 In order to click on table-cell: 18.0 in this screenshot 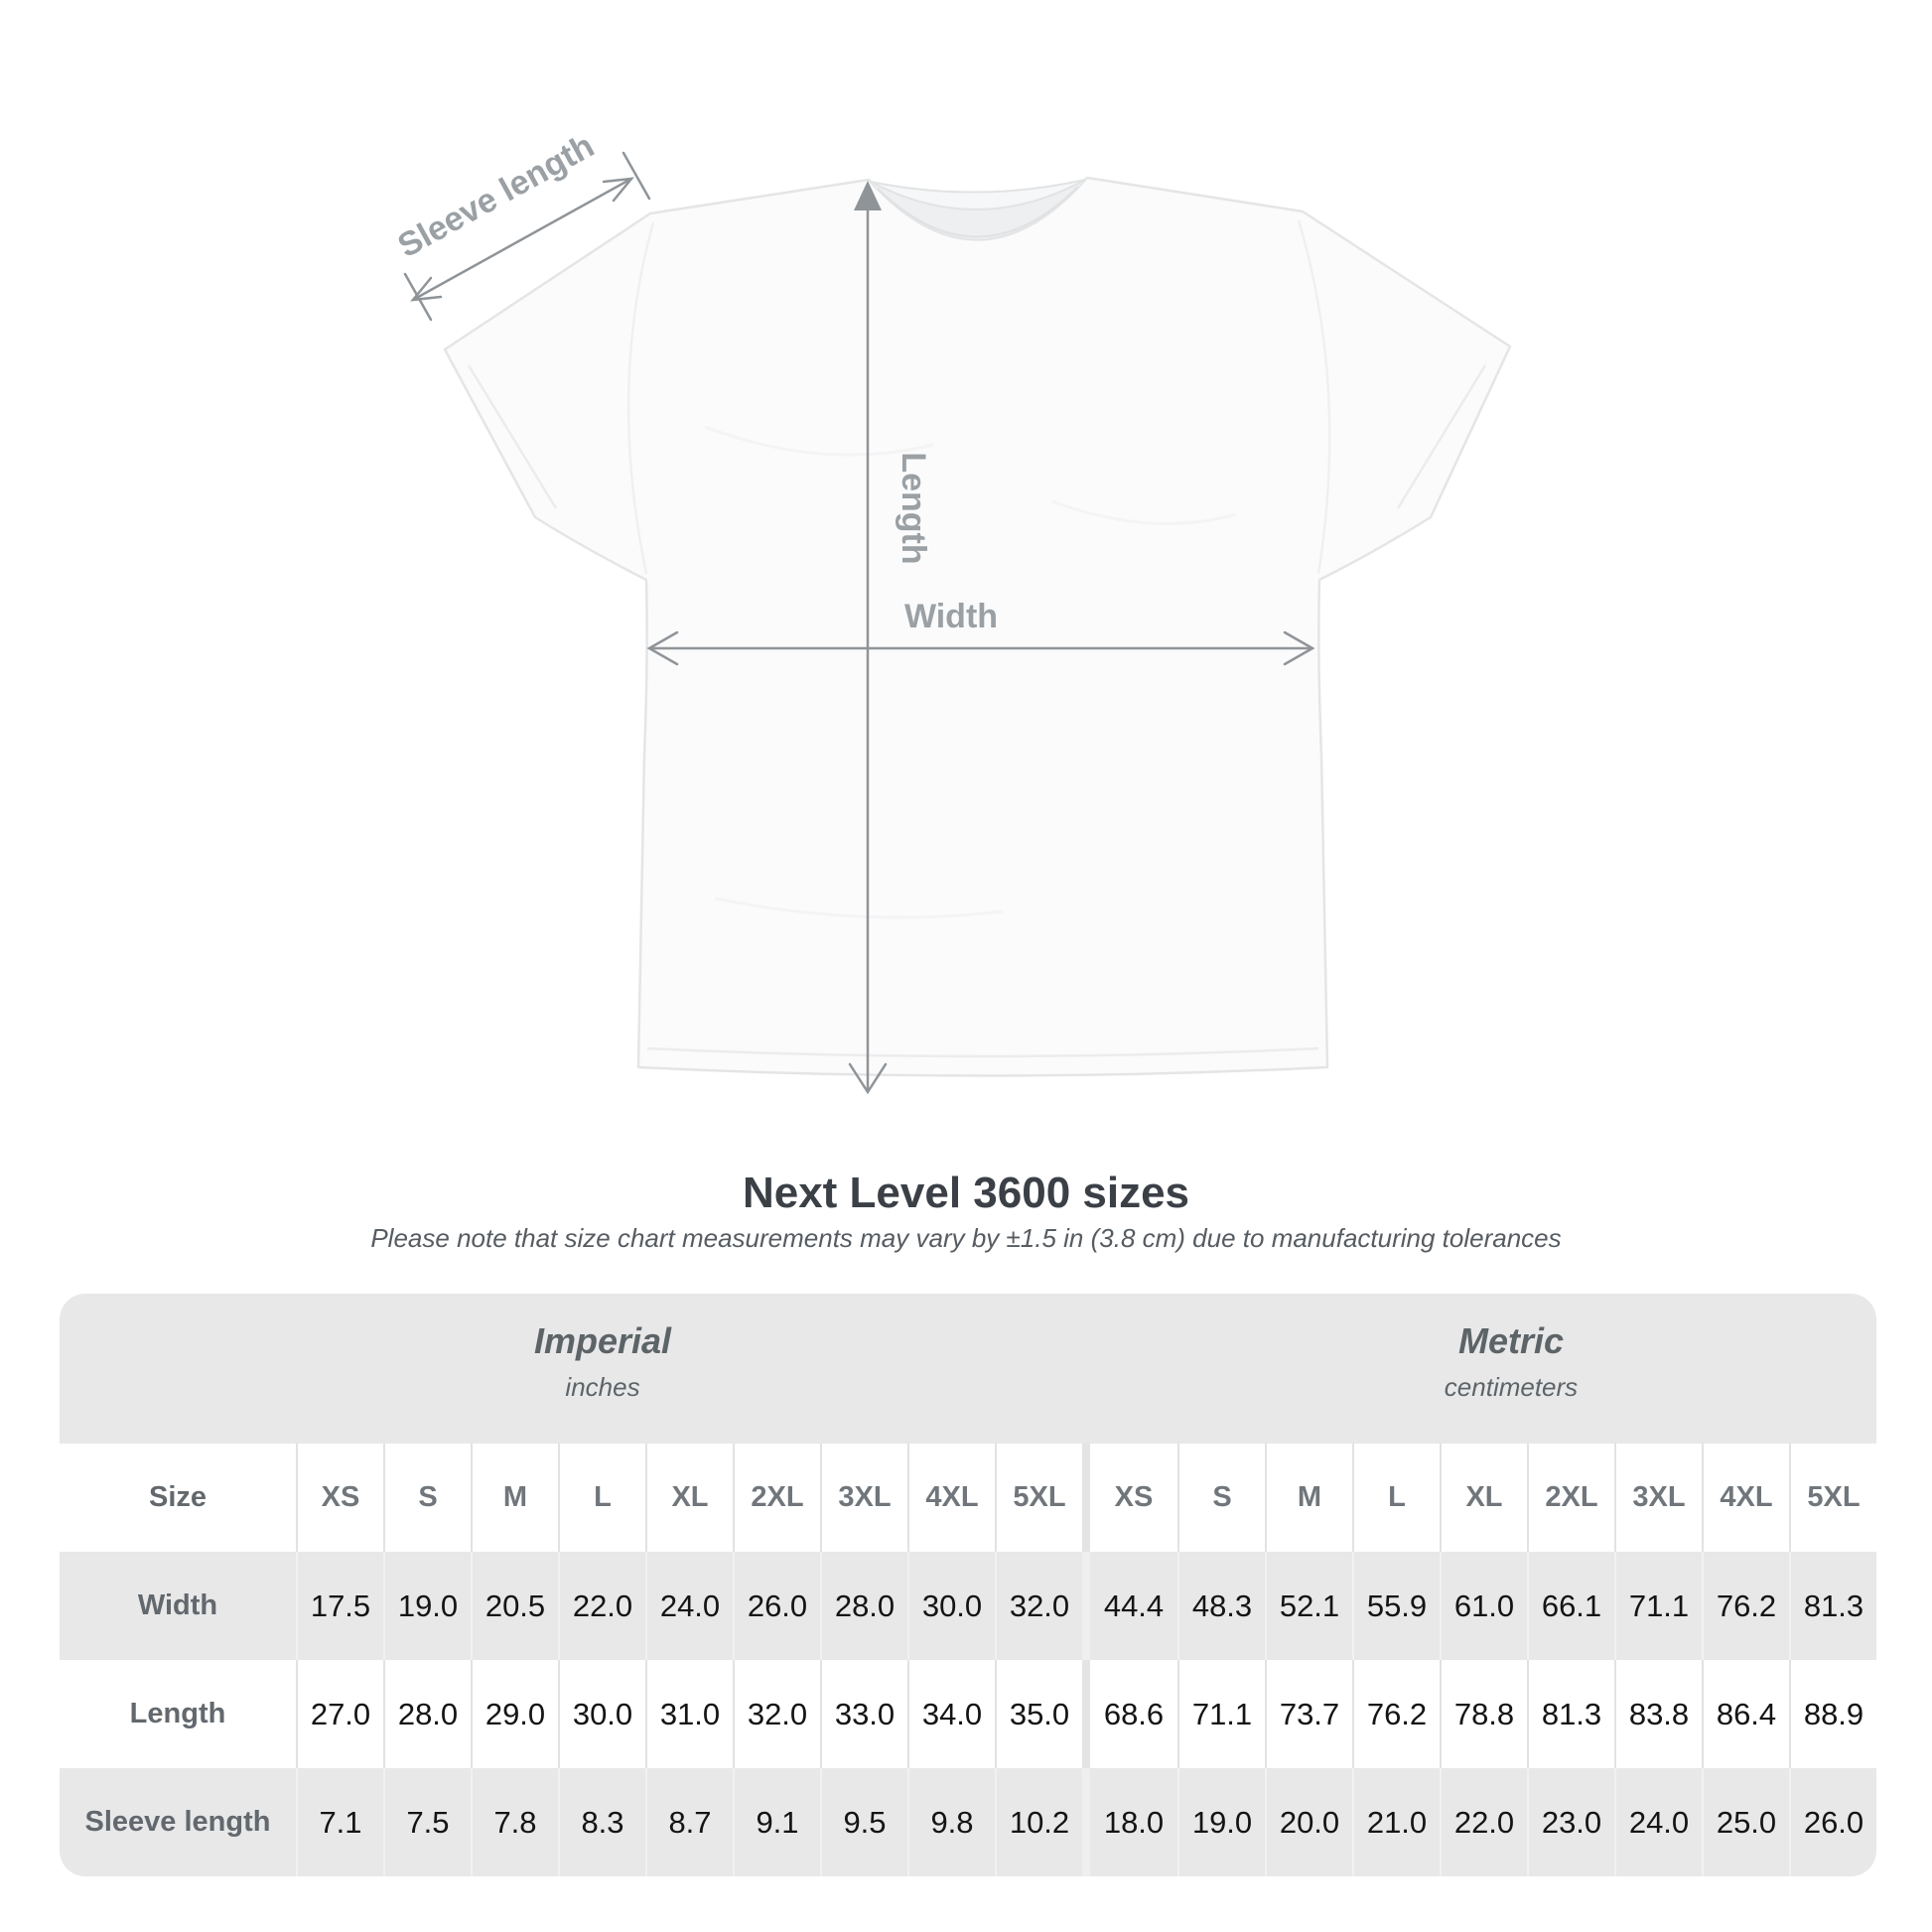, I will do `click(1133, 1822)`.